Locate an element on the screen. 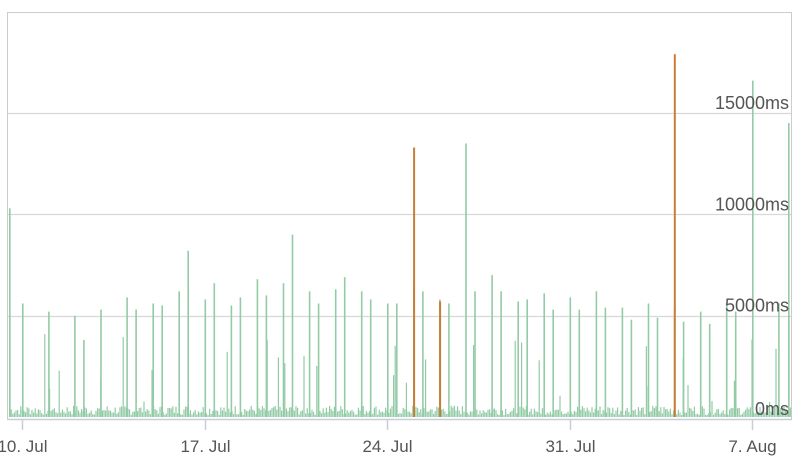 This screenshot has width=800, height=469. x-tick-label: 24. Jul is located at coordinates (387, 446).